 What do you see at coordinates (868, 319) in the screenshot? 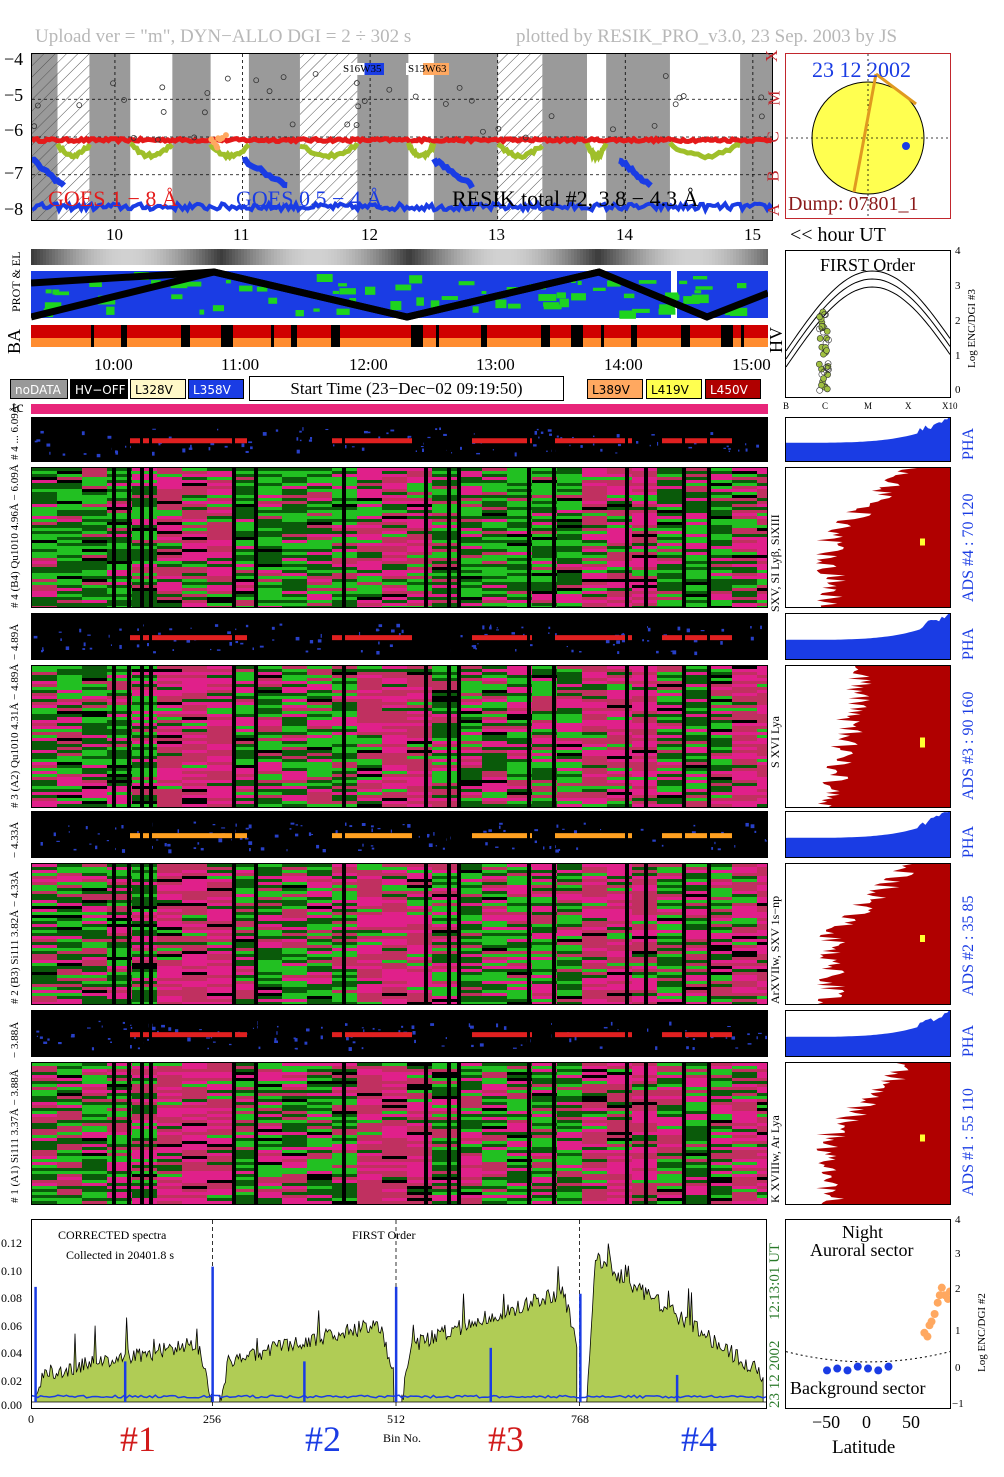
I see `first-order-curve` at bounding box center [868, 319].